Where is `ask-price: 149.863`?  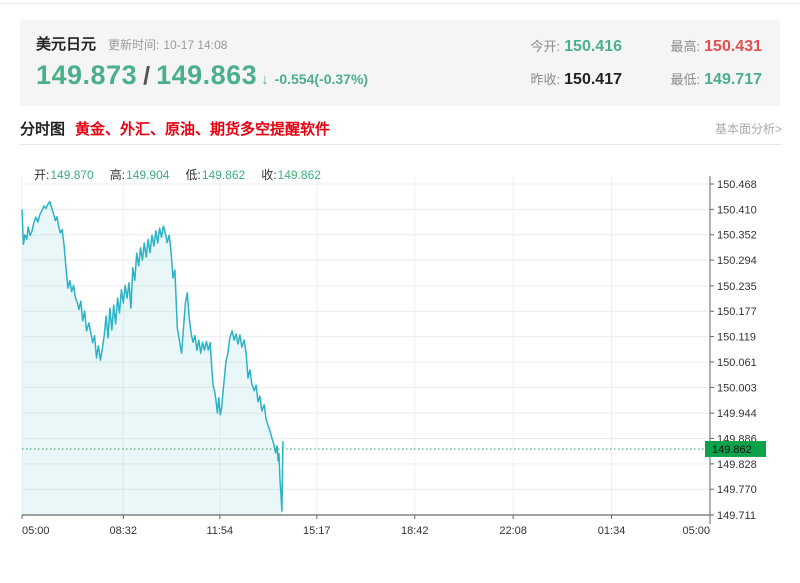
ask-price: 149.863 is located at coordinates (207, 75).